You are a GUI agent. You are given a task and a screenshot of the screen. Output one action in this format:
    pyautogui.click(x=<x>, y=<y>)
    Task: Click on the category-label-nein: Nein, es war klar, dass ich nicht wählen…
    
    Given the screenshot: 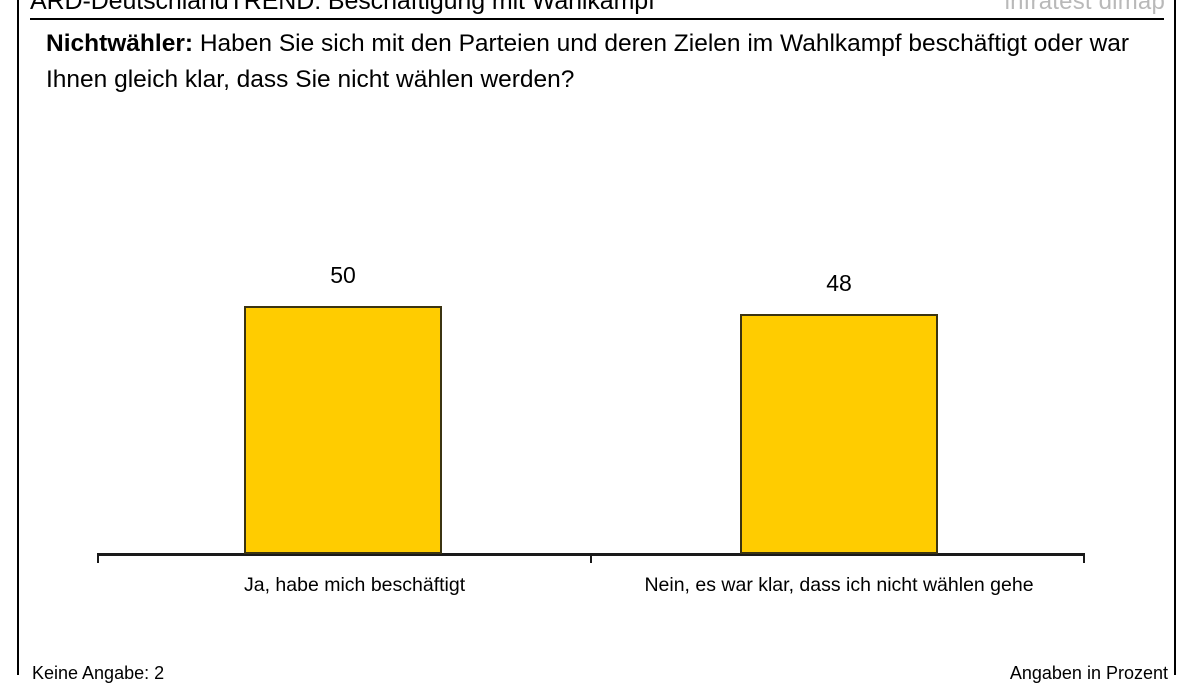 What is the action you would take?
    pyautogui.click(x=839, y=585)
    